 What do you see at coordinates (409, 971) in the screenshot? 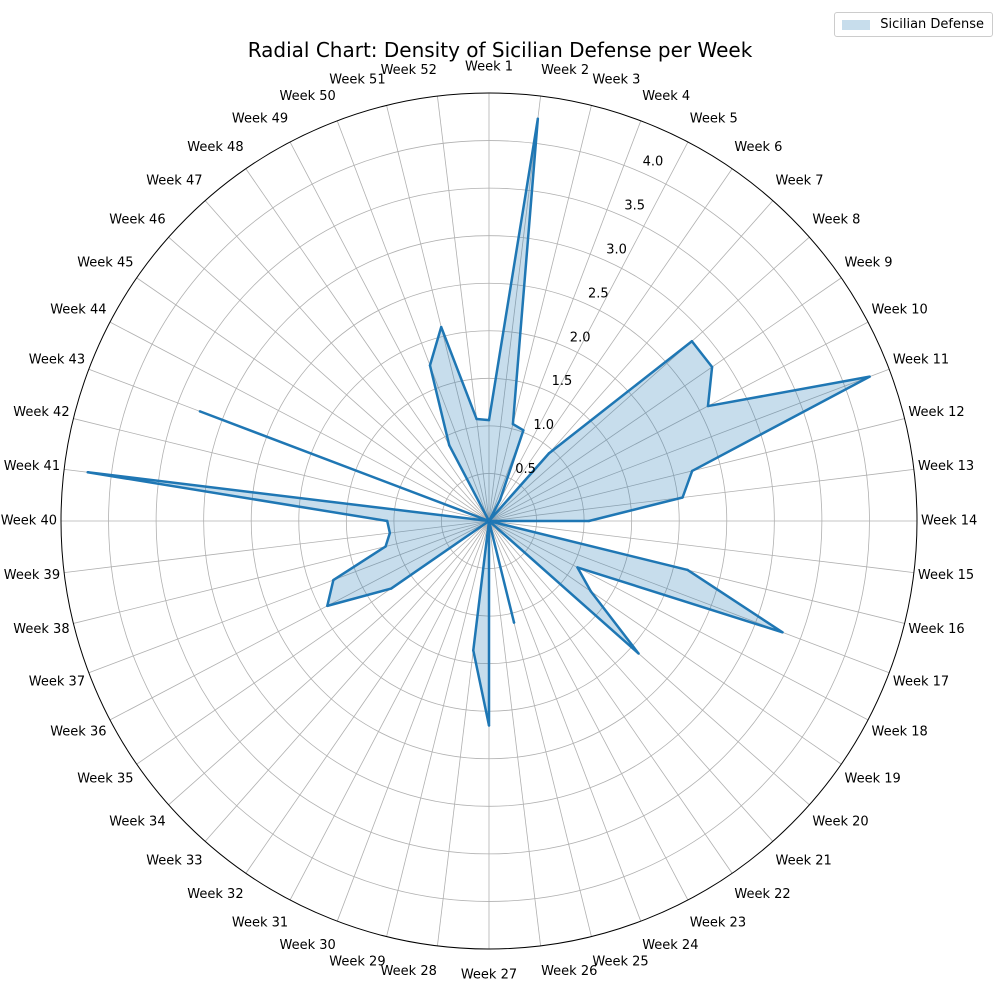
I see `category-label: Week 28` at bounding box center [409, 971].